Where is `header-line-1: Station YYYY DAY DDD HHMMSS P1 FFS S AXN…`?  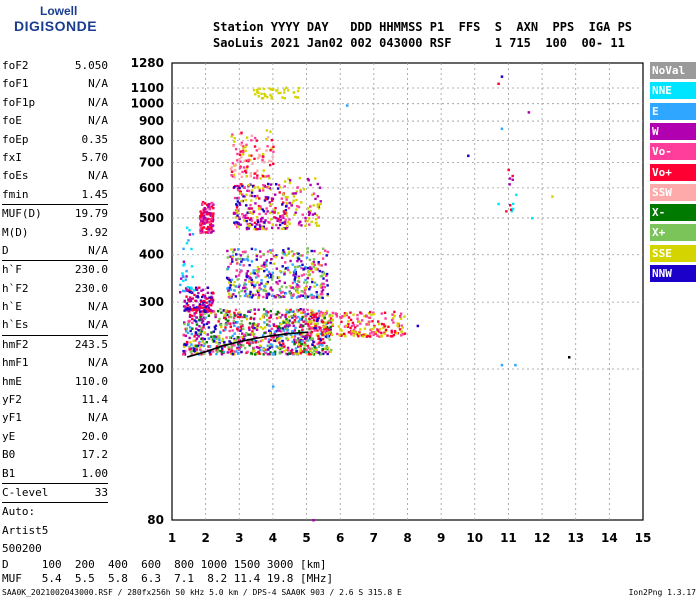 header-line-1: Station YYYY DAY DDD HHMMSS P1 FFS S AXN… is located at coordinates (423, 27).